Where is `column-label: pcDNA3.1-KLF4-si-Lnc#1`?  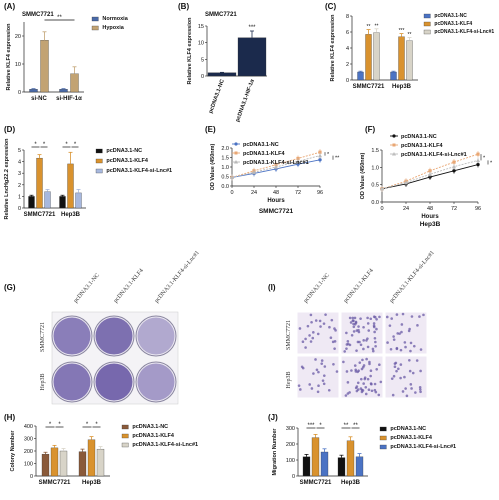 column-label: pcDNA3.1-KLF4-si-Lnc#1 is located at coordinates (177, 277).